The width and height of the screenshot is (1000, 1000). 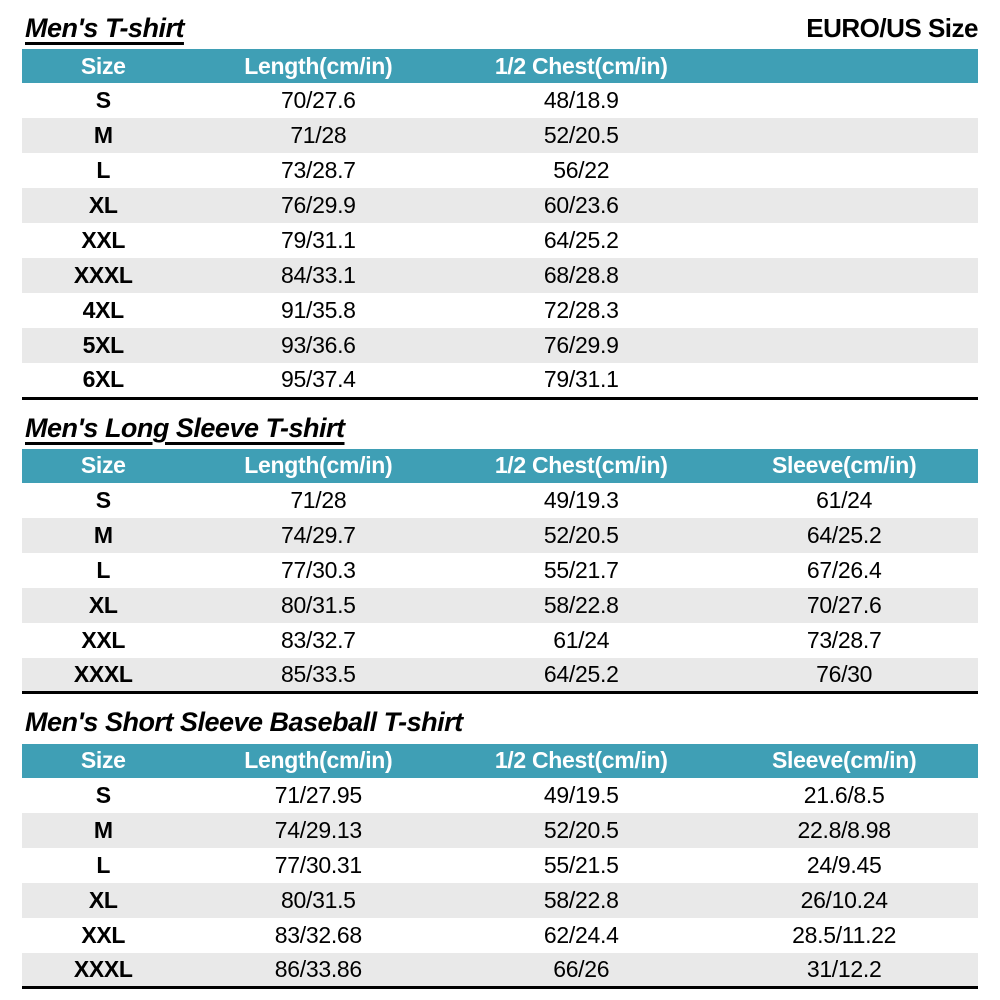 What do you see at coordinates (318, 275) in the screenshot?
I see `value-cell: 84/33.1` at bounding box center [318, 275].